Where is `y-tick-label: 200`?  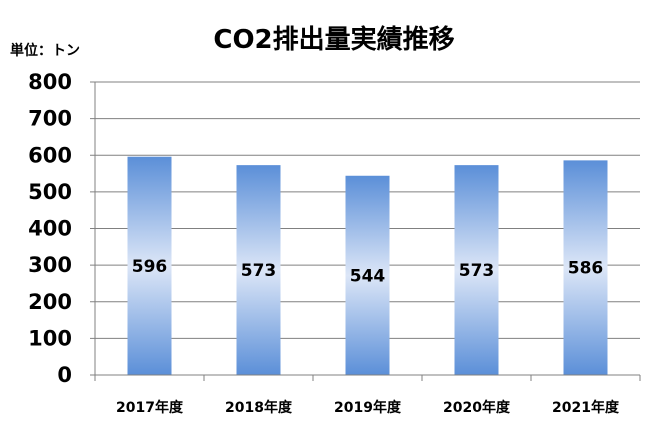 y-tick-label: 200 is located at coordinates (50, 302).